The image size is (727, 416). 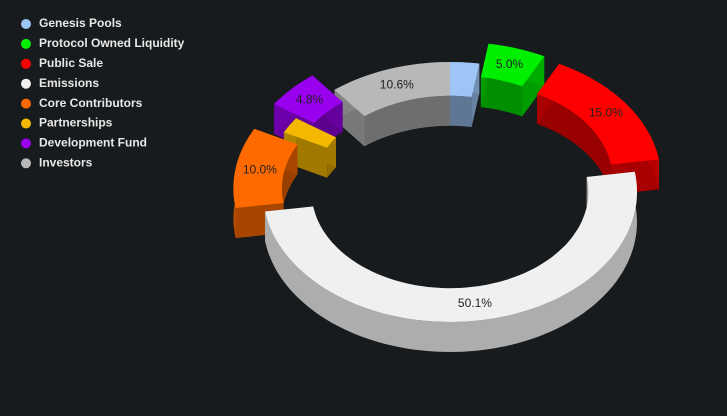 I want to click on value-label: 4.8%, so click(x=310, y=99).